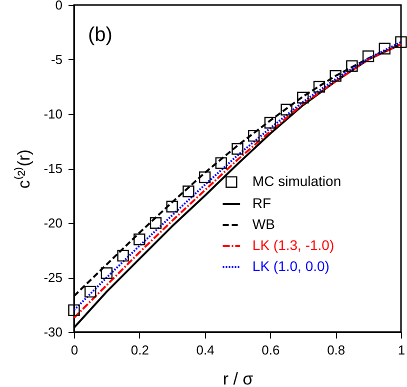  Describe the element at coordinates (205, 350) in the screenshot. I see `x-tick-label: 0.4` at that location.